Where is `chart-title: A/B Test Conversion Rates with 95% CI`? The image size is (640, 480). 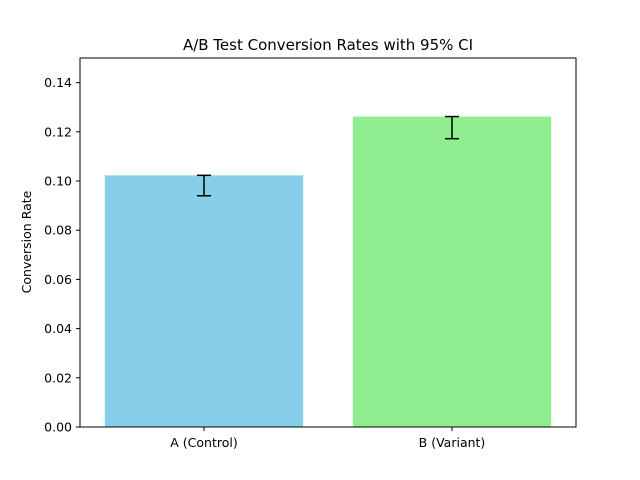
chart-title: A/B Test Conversion Rates with 95% CI is located at coordinates (328, 45).